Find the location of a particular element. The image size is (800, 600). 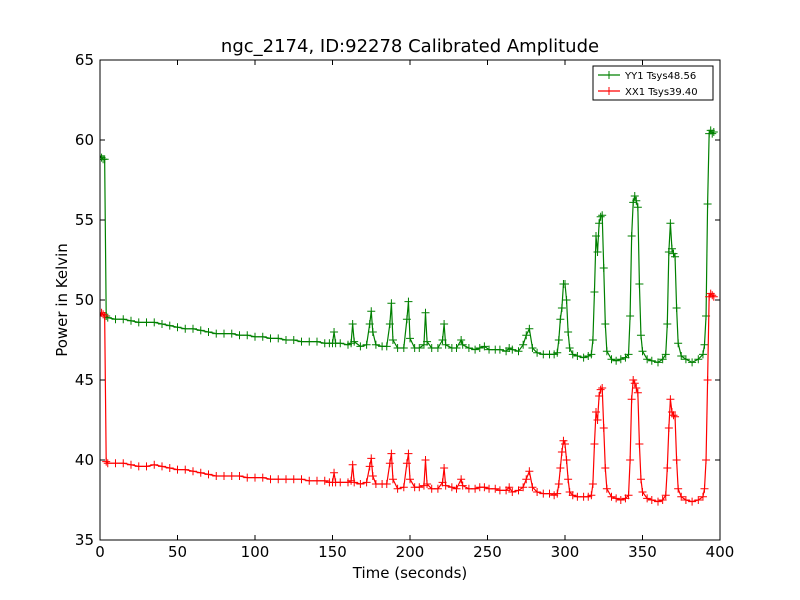

y-tick-label: 50 is located at coordinates (84, 300).